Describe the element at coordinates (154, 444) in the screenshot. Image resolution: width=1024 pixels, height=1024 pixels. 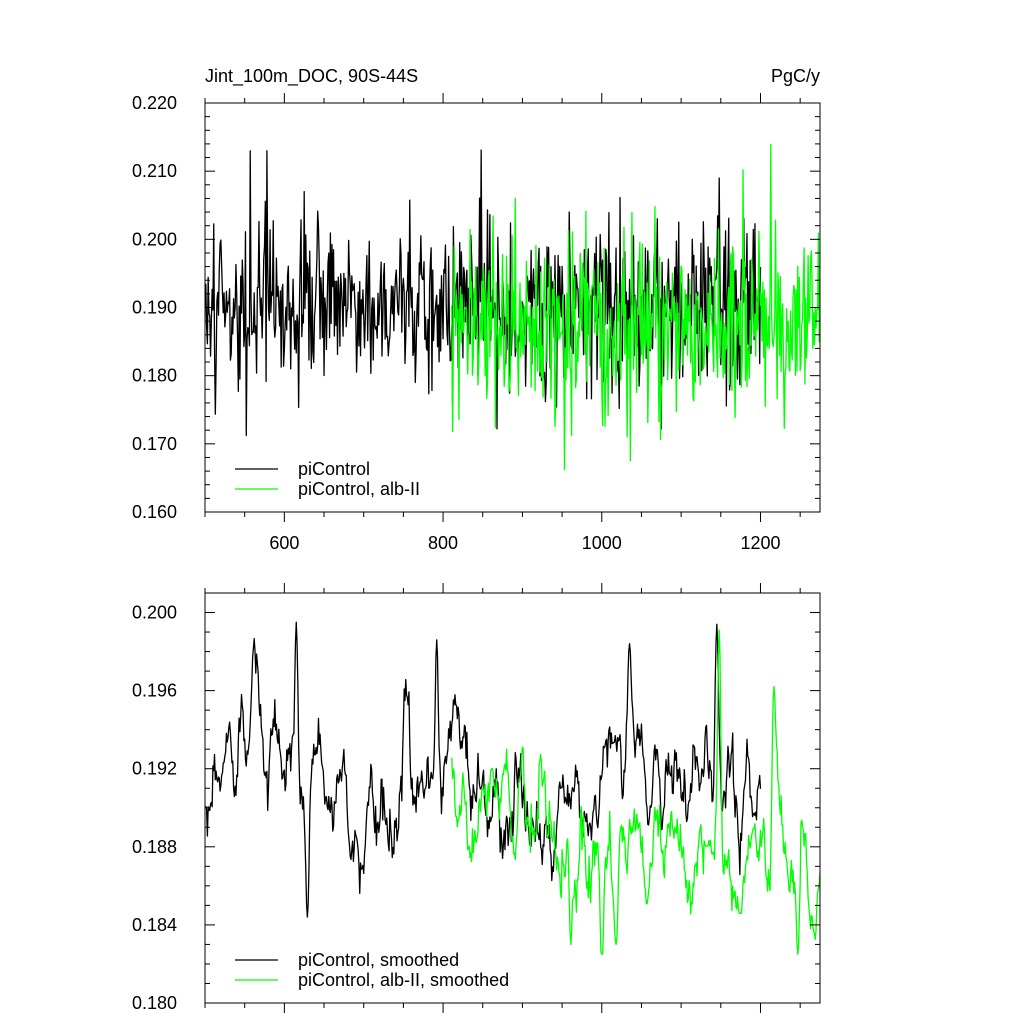
I see `y-tick-label: 0.170` at that location.